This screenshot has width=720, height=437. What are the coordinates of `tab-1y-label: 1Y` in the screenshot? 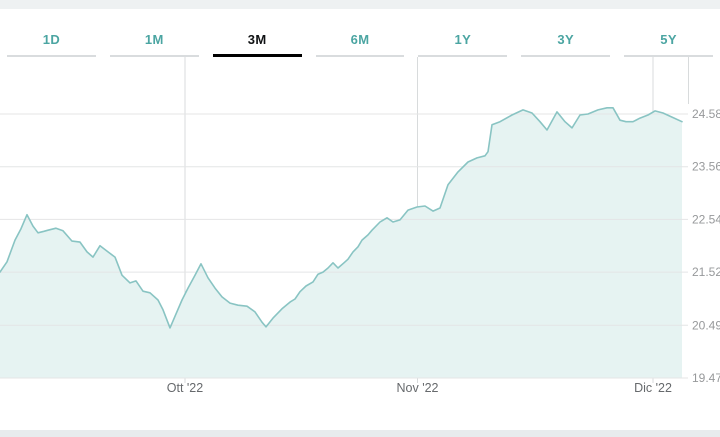 It's located at (463, 39).